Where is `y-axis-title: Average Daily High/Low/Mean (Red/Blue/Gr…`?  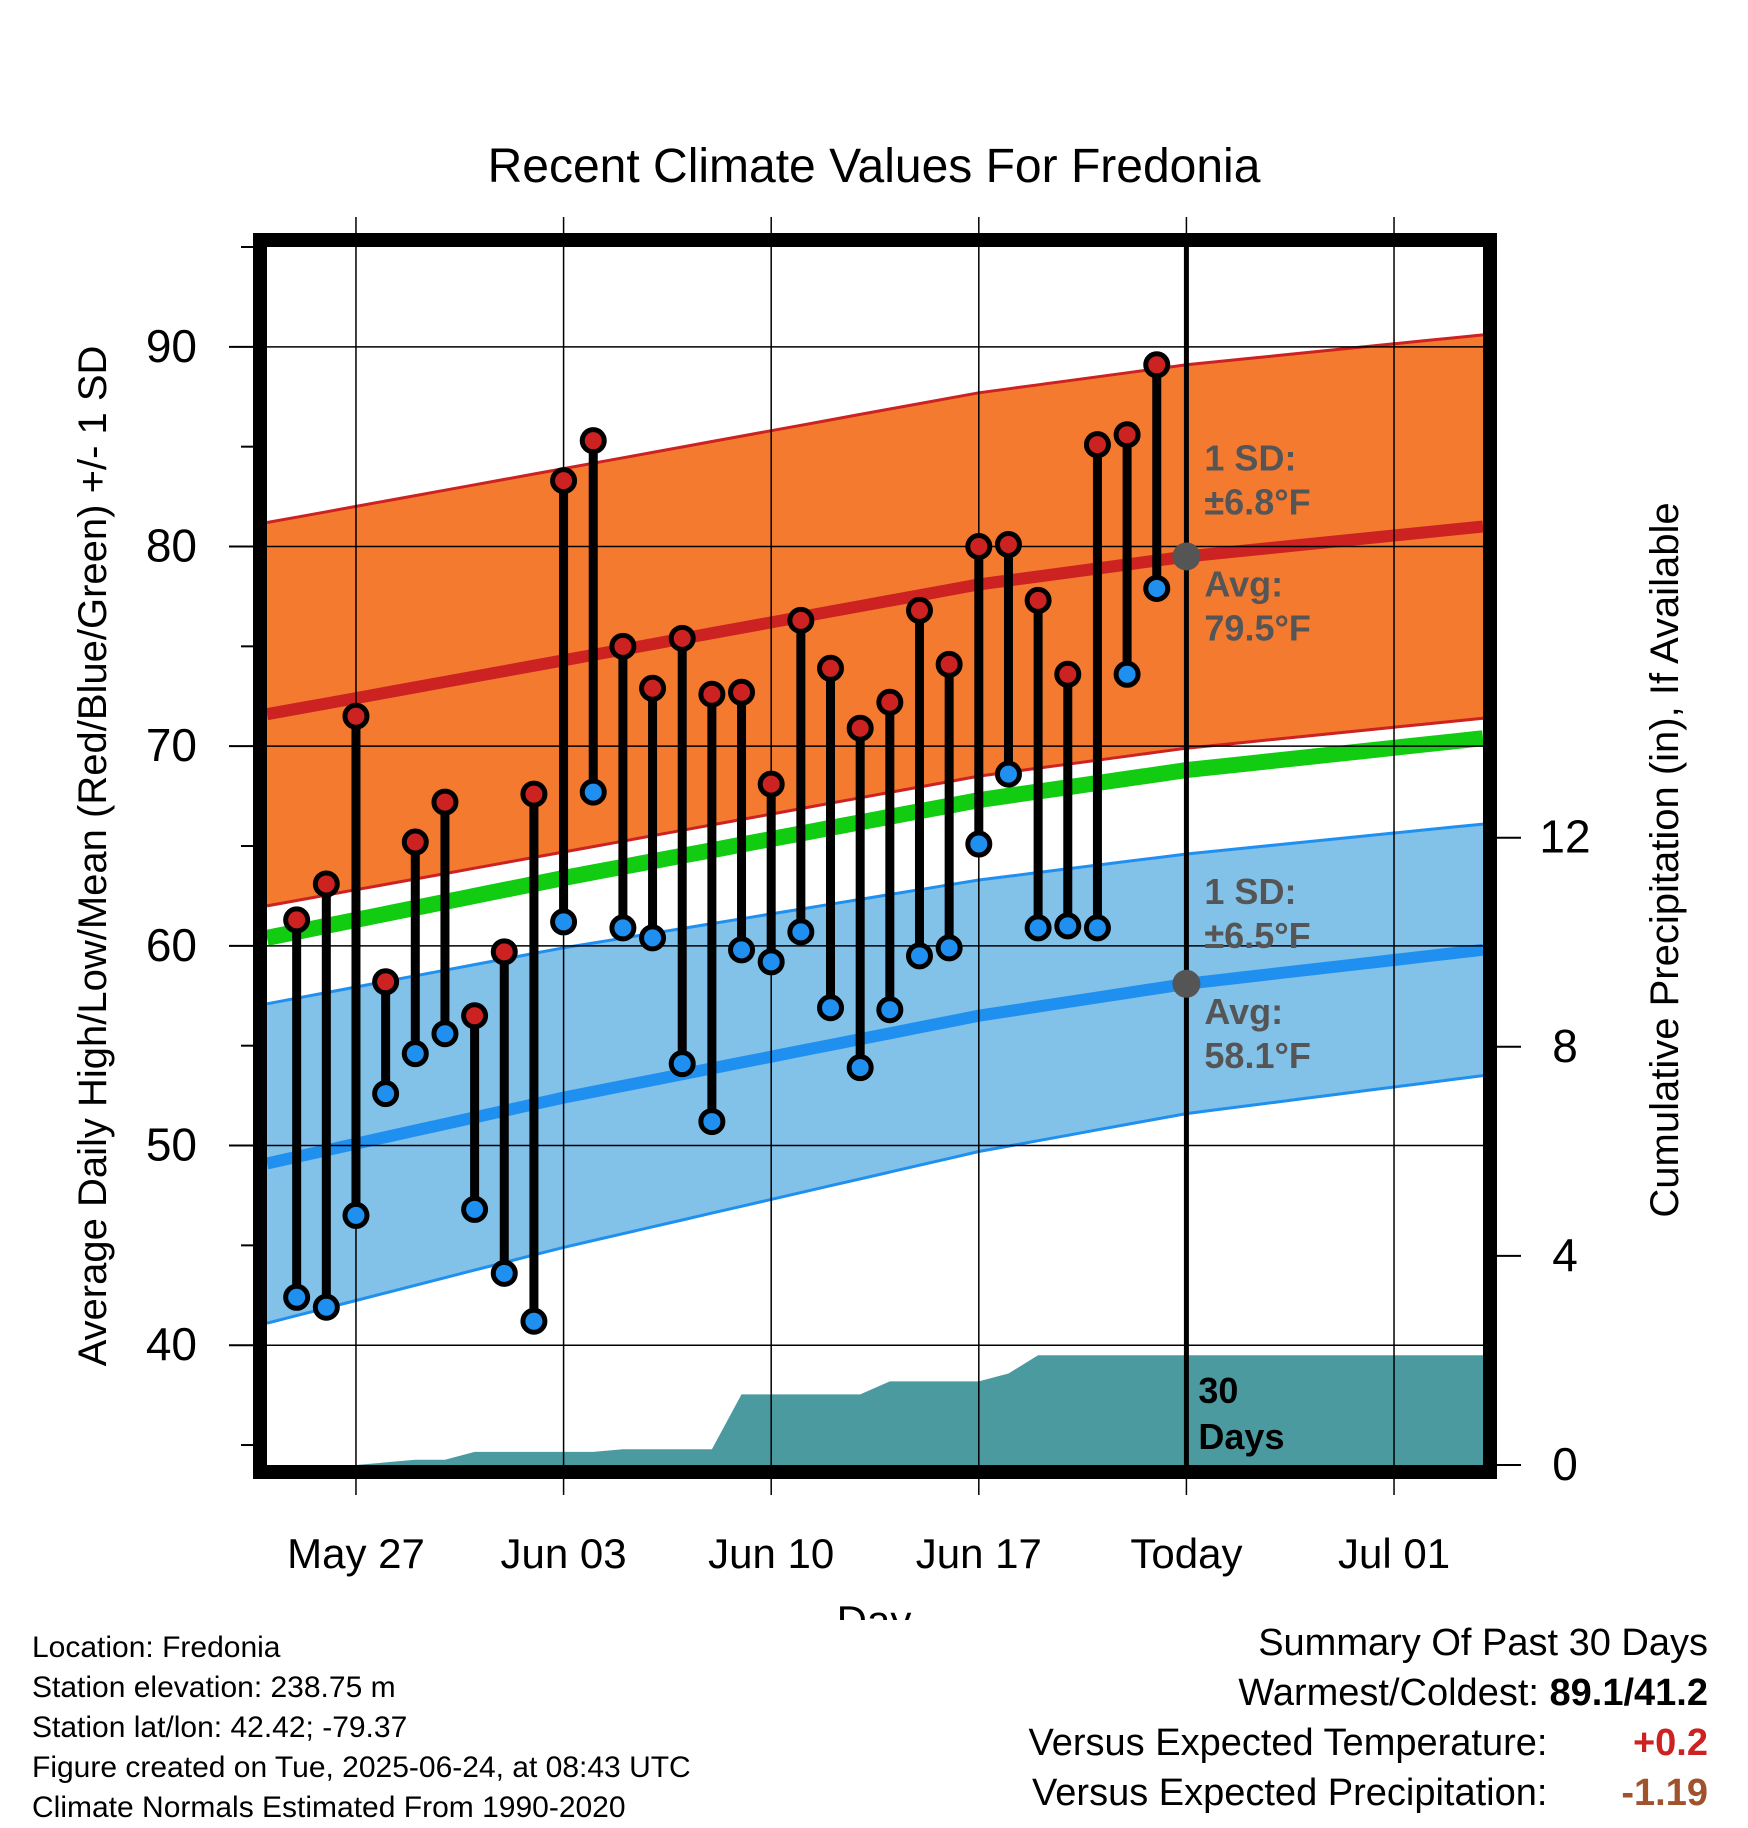 y-axis-title: Average Daily High/Low/Mean (Red/Blue/Gr… is located at coordinates (93, 856).